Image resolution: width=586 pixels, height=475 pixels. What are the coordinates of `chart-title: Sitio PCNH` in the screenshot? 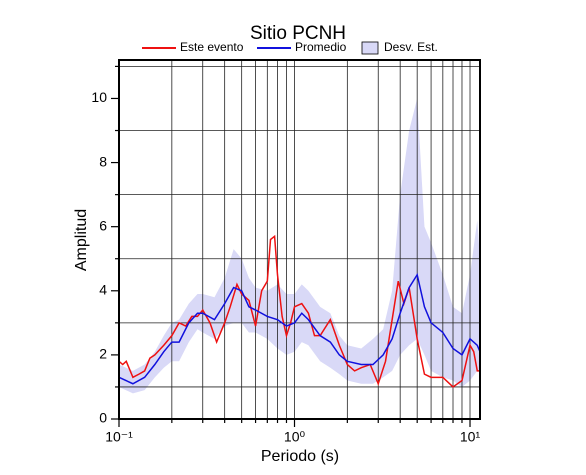 It's located at (298, 33).